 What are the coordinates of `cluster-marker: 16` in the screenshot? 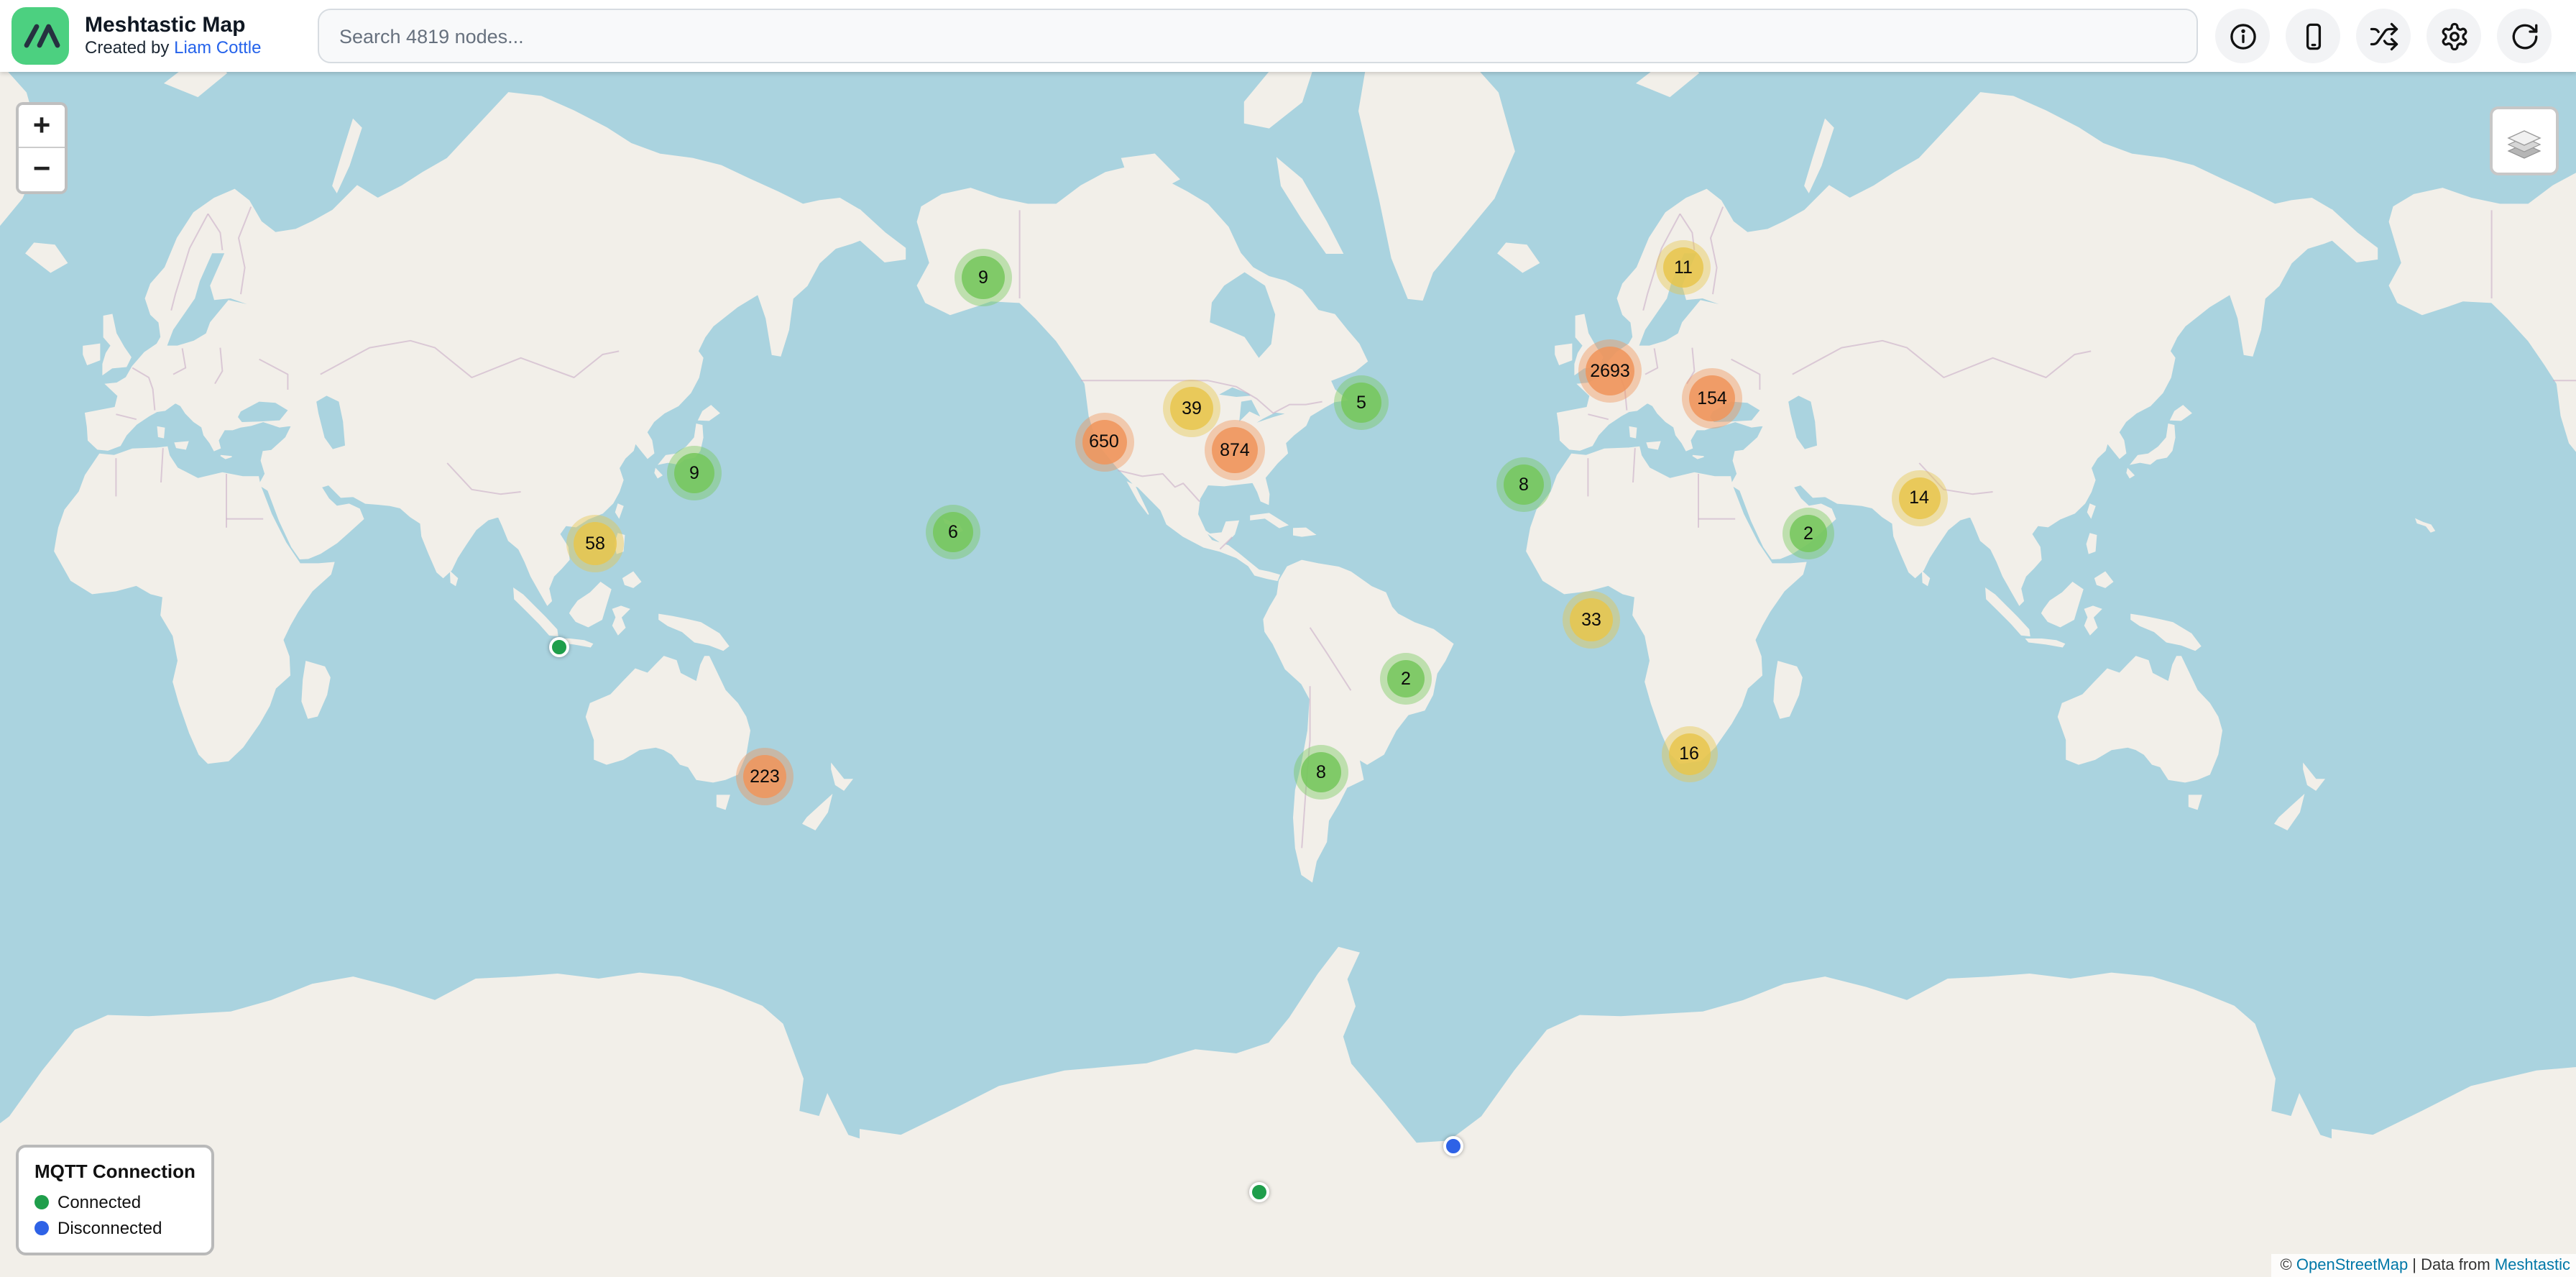 It's located at (1689, 754).